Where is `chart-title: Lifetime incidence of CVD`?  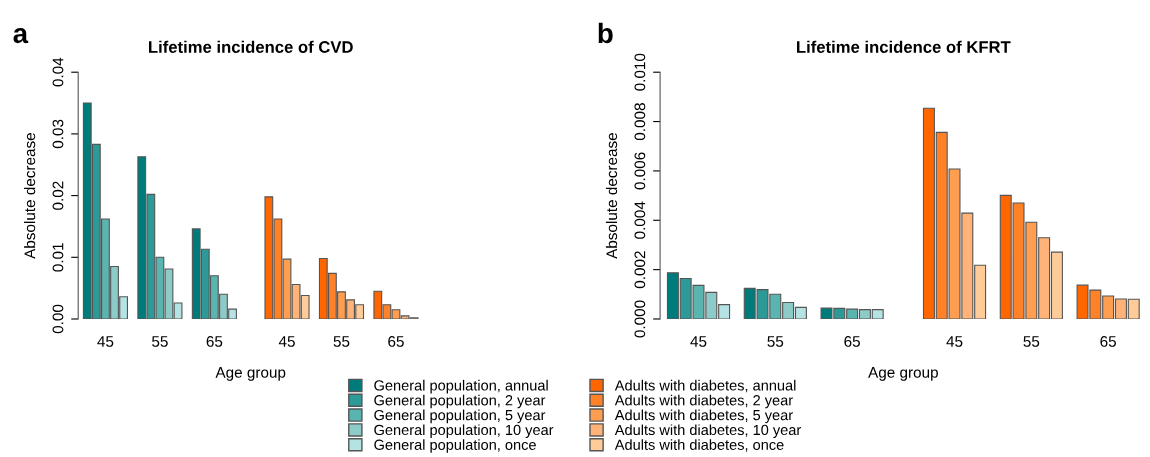 chart-title: Lifetime incidence of CVD is located at coordinates (251, 46).